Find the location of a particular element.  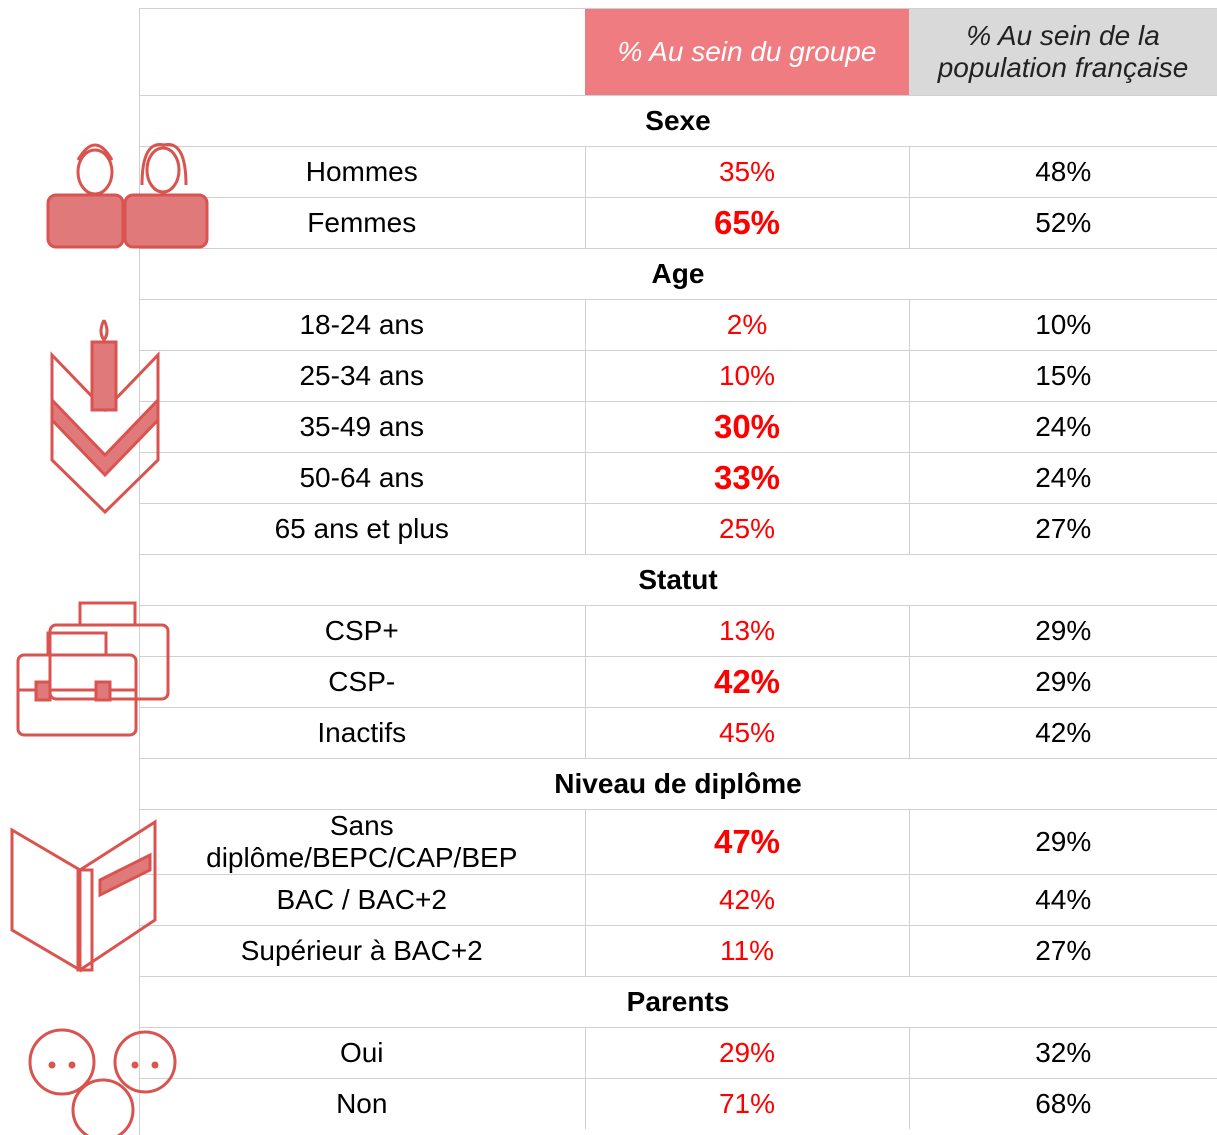

data-row: Non 71% 68% is located at coordinates (678, 1104).